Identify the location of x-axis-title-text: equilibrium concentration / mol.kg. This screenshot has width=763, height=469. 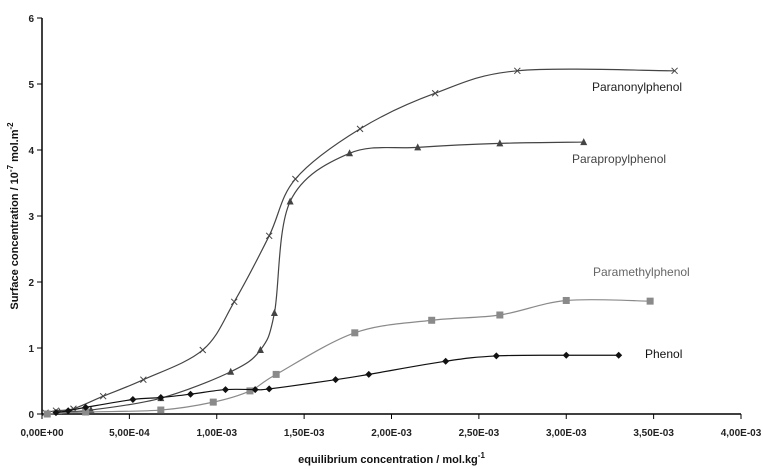
(388, 460).